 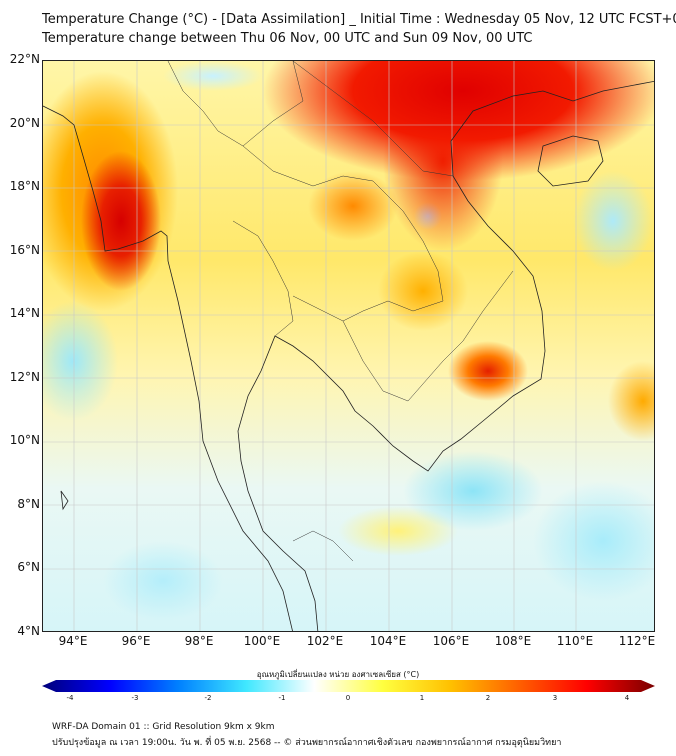 What do you see at coordinates (24, 59) in the screenshot?
I see `lat-label: 22°N` at bounding box center [24, 59].